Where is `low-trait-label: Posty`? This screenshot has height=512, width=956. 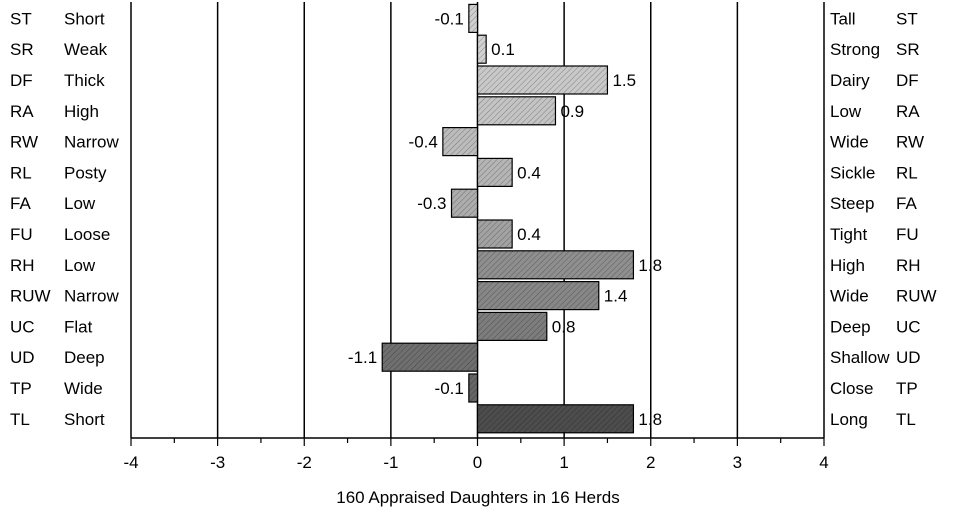
low-trait-label: Posty is located at coordinates (85, 172).